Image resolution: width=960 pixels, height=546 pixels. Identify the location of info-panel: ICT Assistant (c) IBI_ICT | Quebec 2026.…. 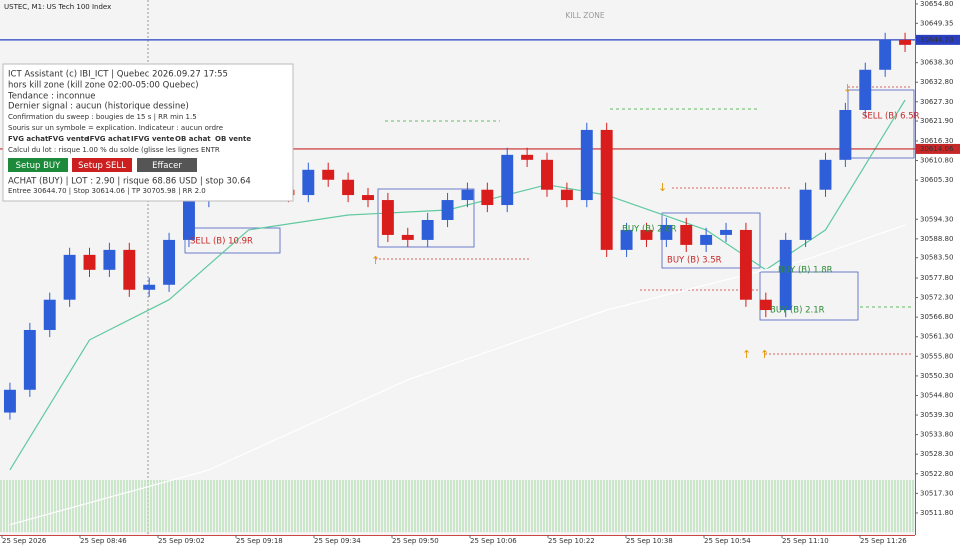
(148, 132).